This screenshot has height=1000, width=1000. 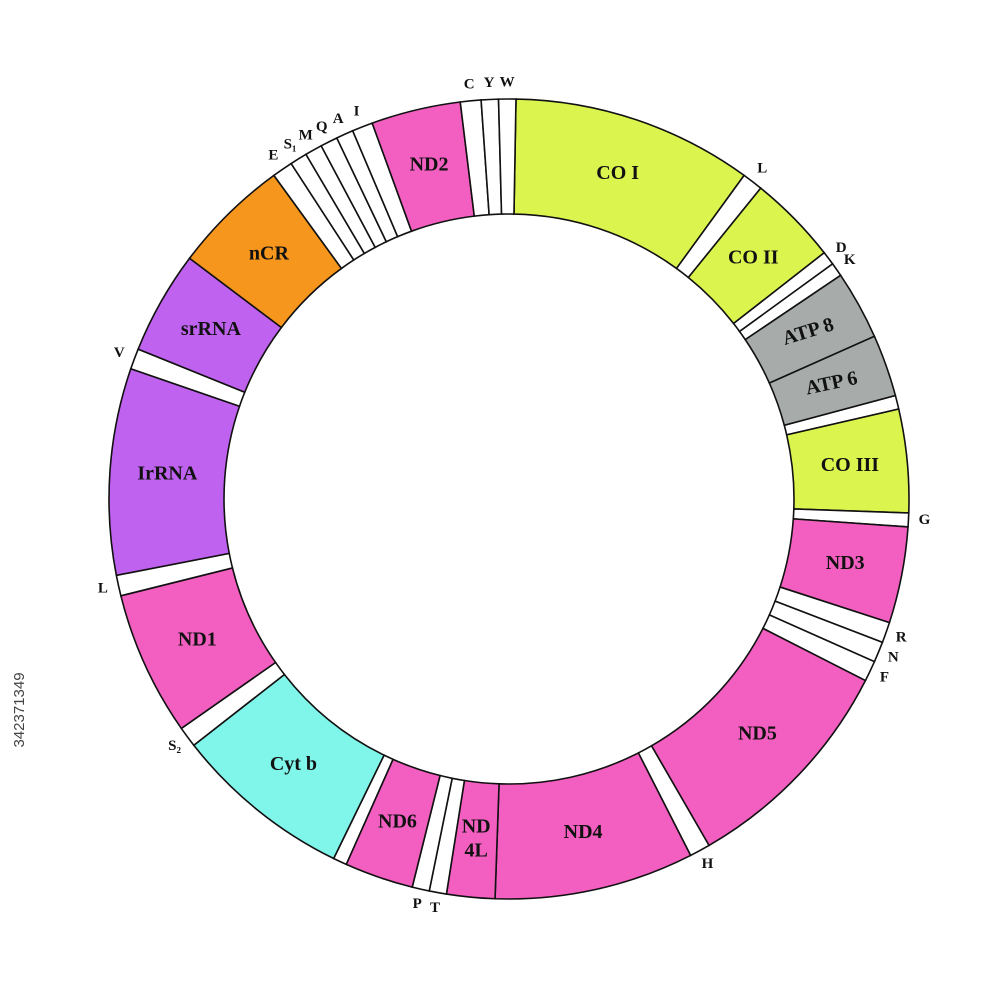 What do you see at coordinates (617, 173) in the screenshot?
I see `gene-label: CO I` at bounding box center [617, 173].